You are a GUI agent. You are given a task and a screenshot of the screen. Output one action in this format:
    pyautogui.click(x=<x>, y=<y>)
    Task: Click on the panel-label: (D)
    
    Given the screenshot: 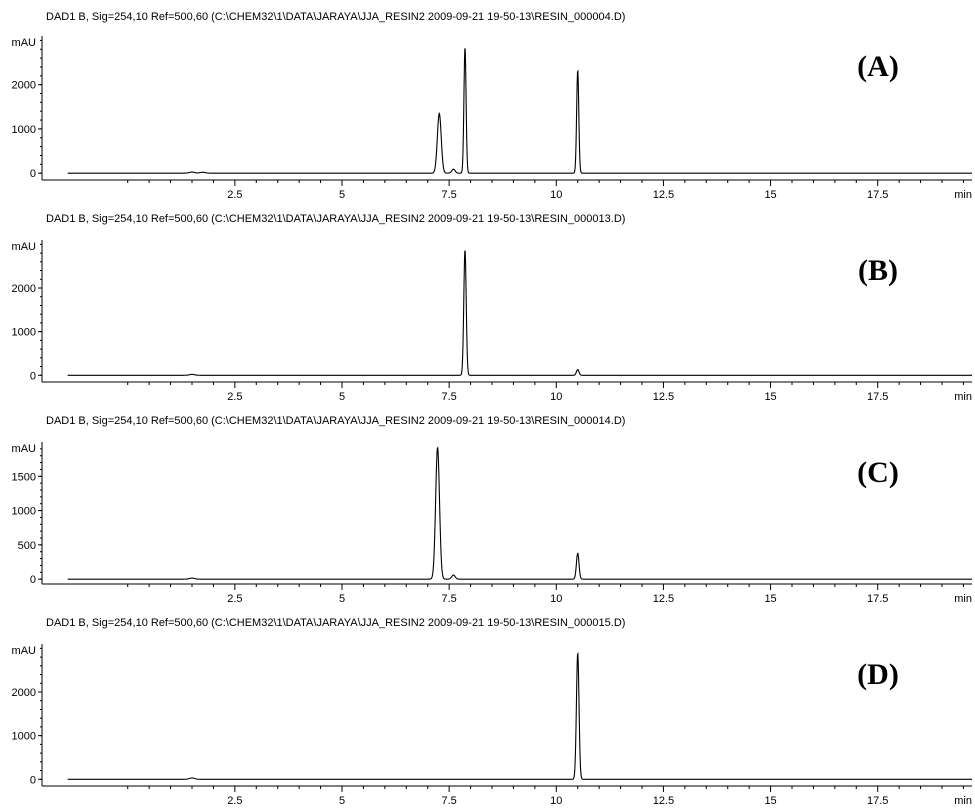 What is the action you would take?
    pyautogui.click(x=878, y=674)
    